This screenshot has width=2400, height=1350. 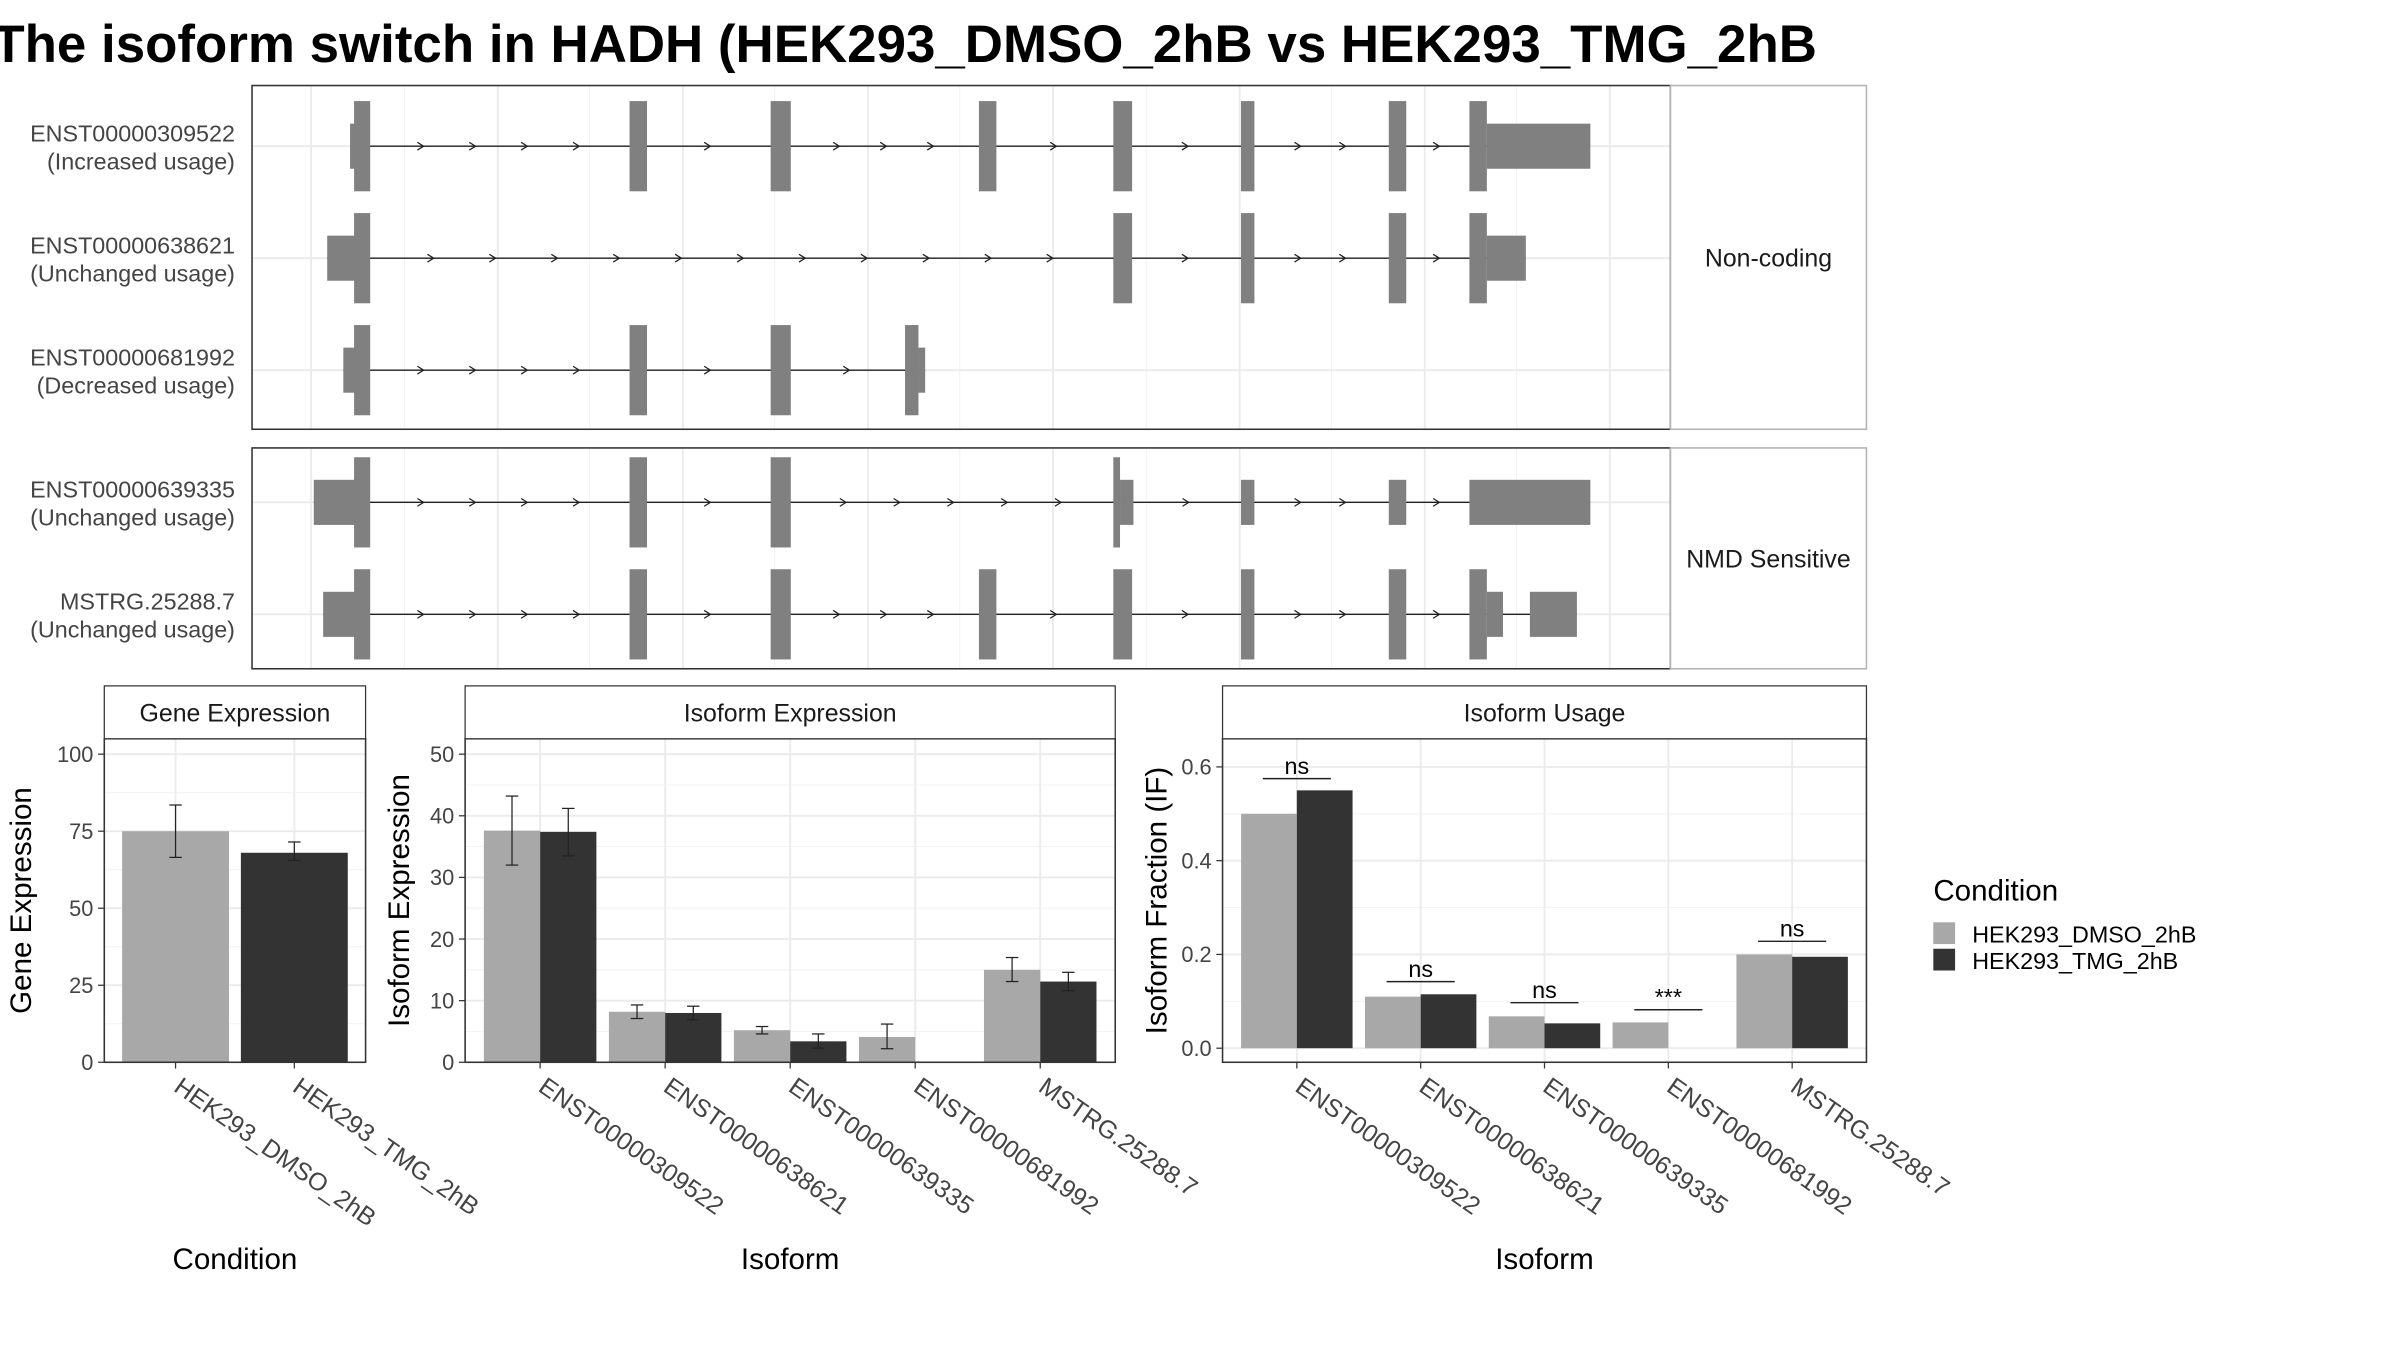 What do you see at coordinates (442, 754) in the screenshot?
I see `y-tick-label: 50` at bounding box center [442, 754].